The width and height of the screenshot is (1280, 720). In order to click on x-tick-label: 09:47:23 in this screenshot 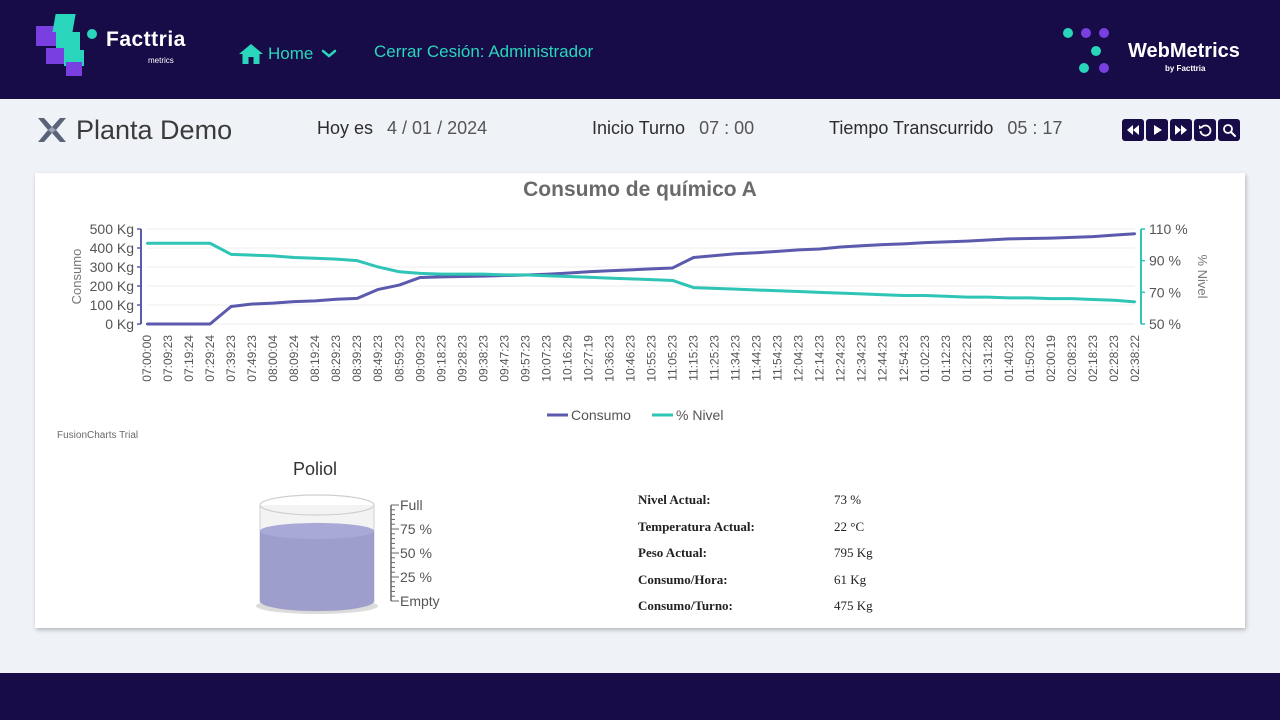, I will do `click(504, 358)`.